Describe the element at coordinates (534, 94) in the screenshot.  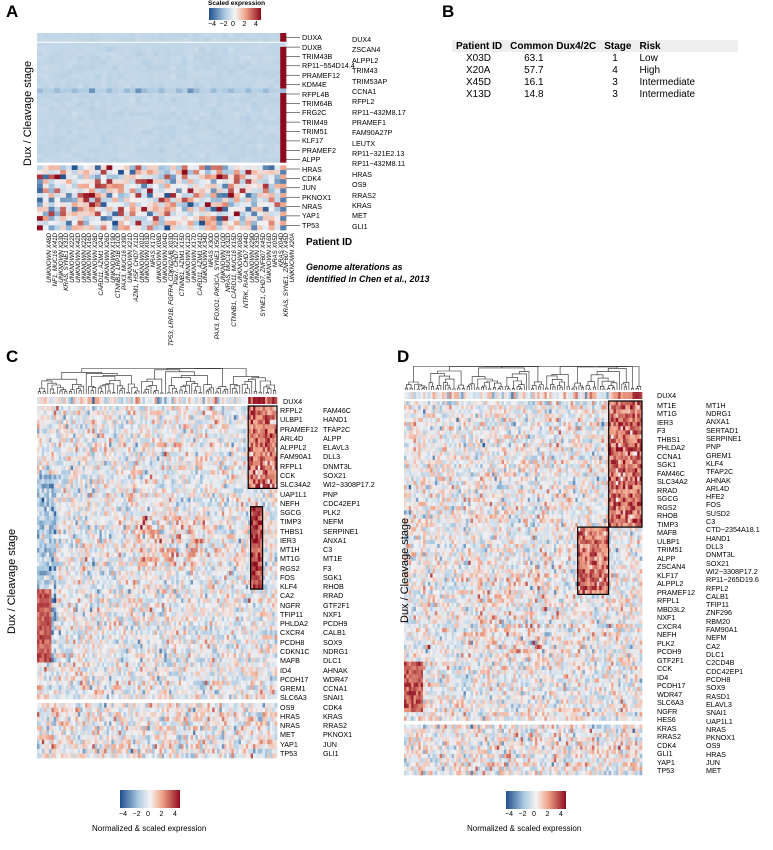
I see `cell-common: 14.8` at that location.